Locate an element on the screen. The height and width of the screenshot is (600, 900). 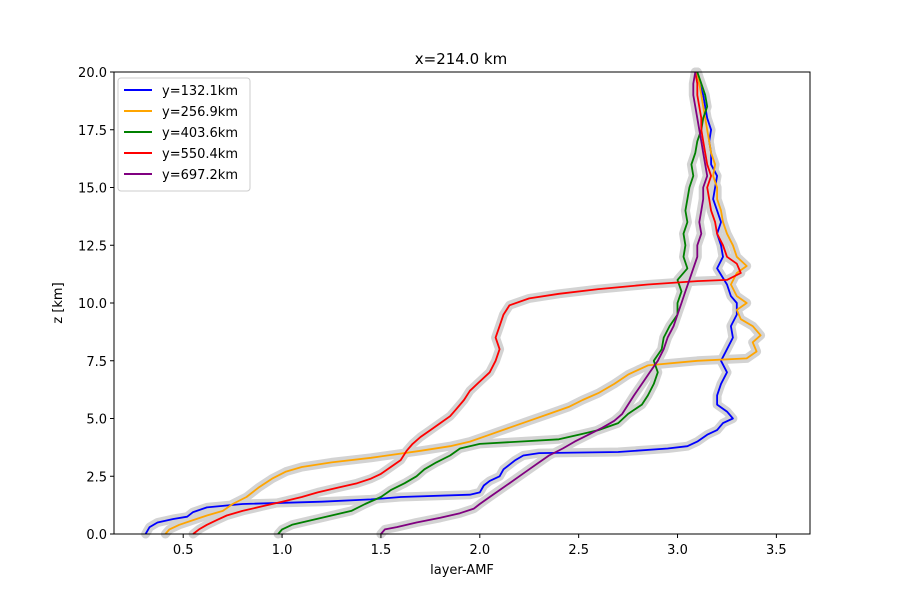
x-axis-ticks: 0.5 1.0 1.5 2.0 2.5 3.0 3.5 is located at coordinates (480, 546).